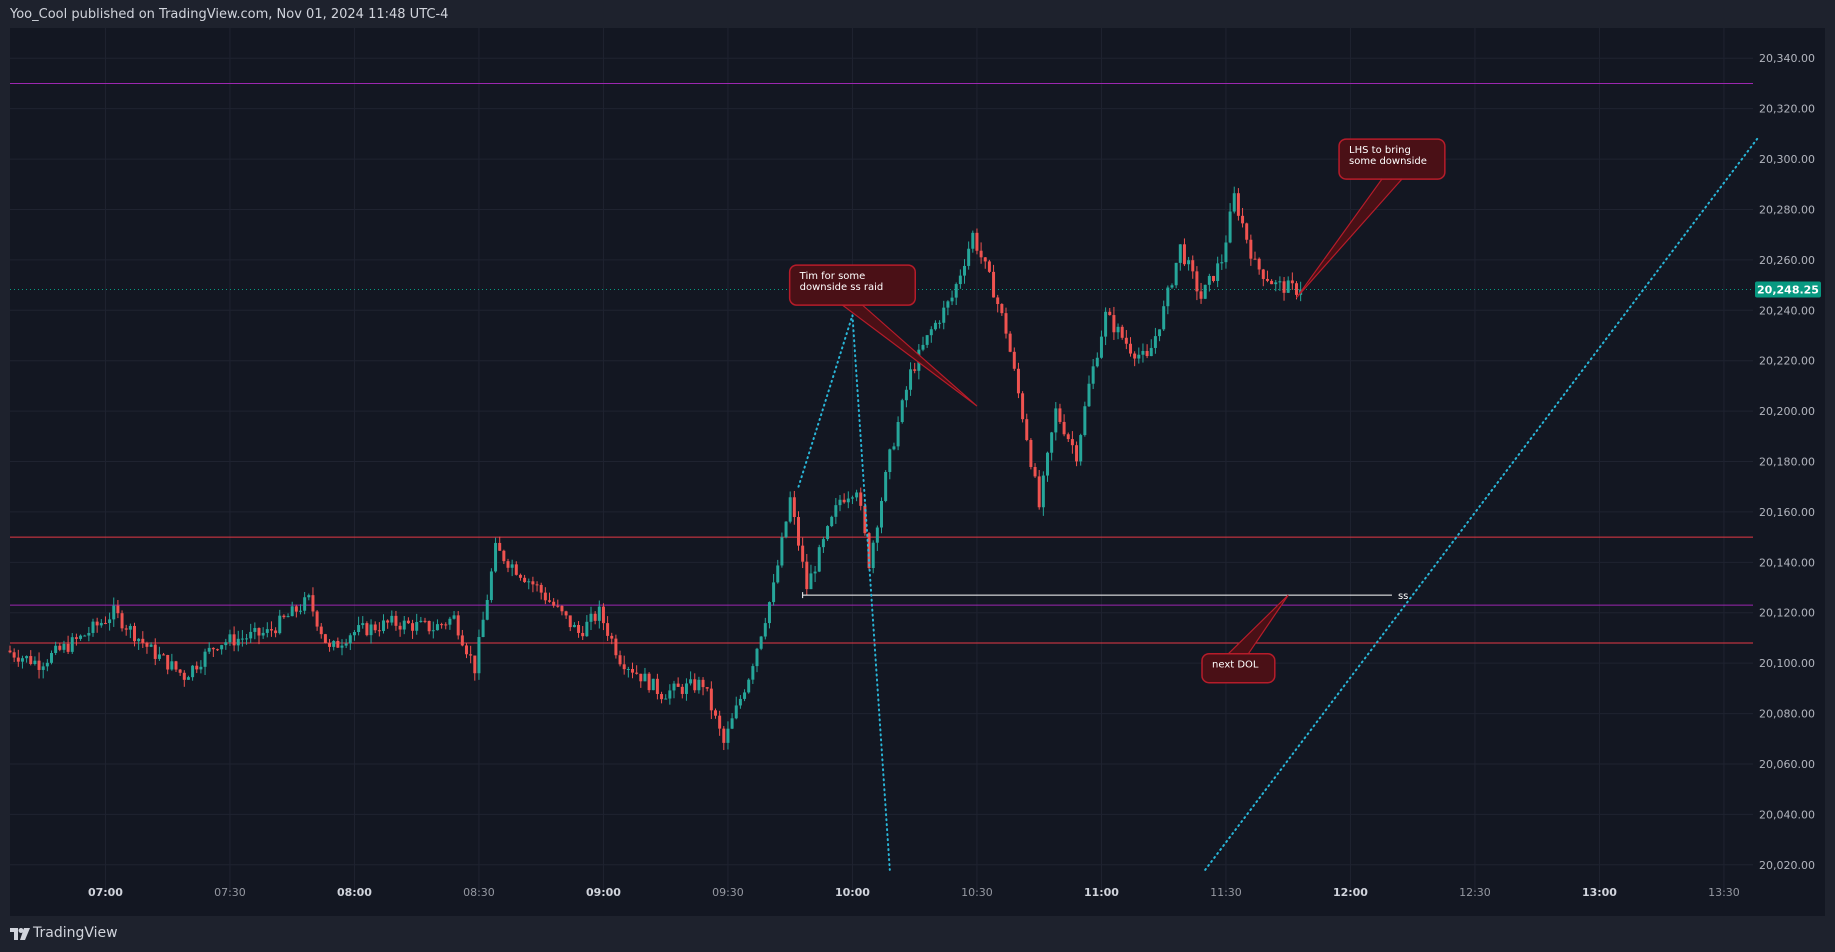 This screenshot has height=952, width=1835. What do you see at coordinates (354, 892) in the screenshot?
I see `time-tick-label: 08:00` at bounding box center [354, 892].